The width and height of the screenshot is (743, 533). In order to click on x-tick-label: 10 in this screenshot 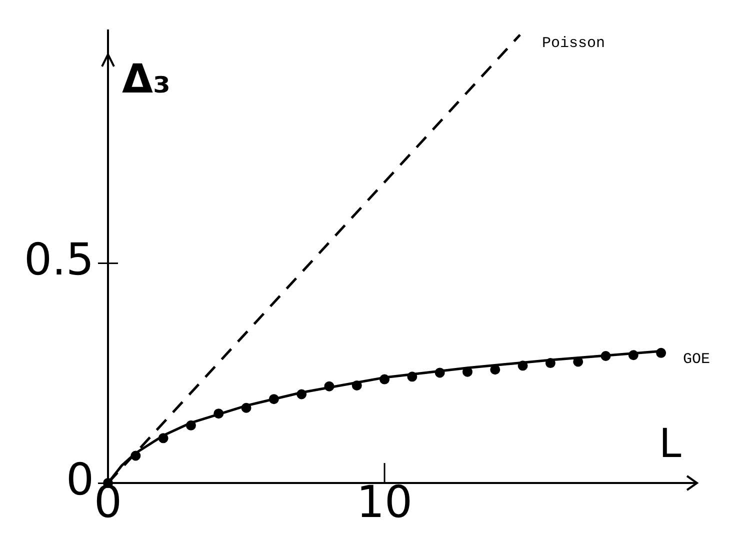, I will do `click(384, 502)`.